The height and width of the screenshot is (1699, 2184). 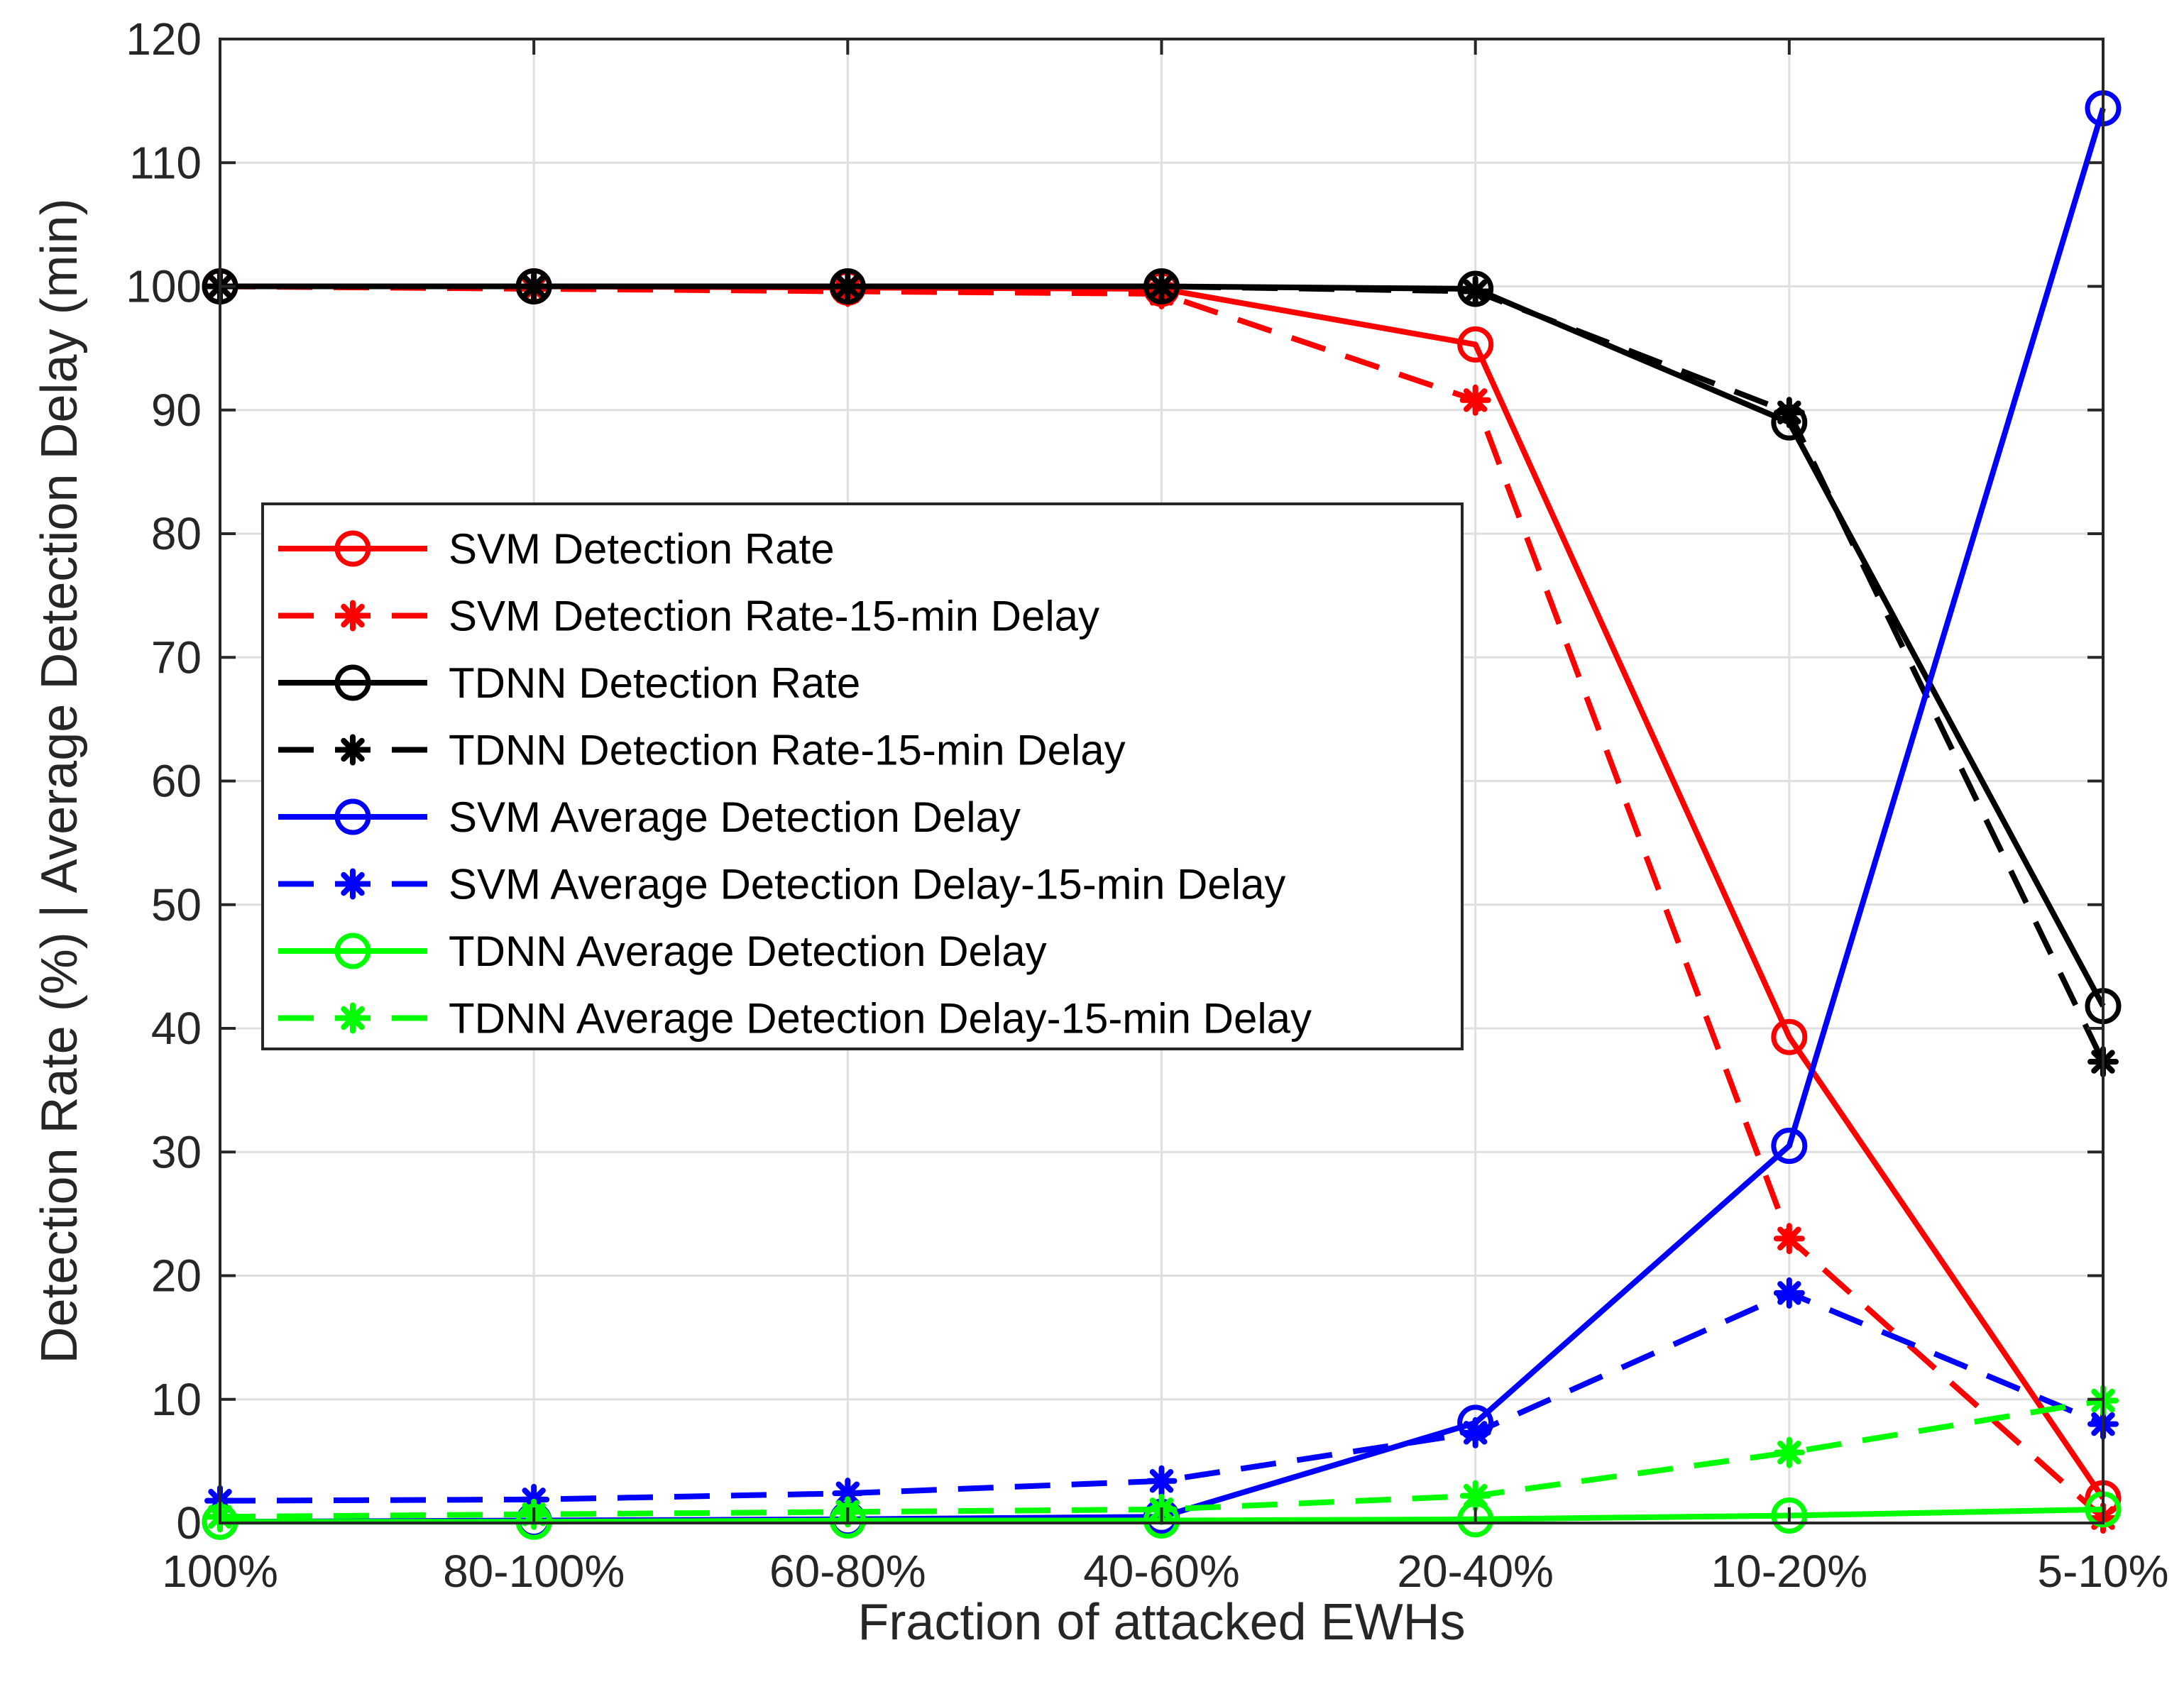 I want to click on legend-item: SVM Average Detection Delay, so click(x=649, y=817).